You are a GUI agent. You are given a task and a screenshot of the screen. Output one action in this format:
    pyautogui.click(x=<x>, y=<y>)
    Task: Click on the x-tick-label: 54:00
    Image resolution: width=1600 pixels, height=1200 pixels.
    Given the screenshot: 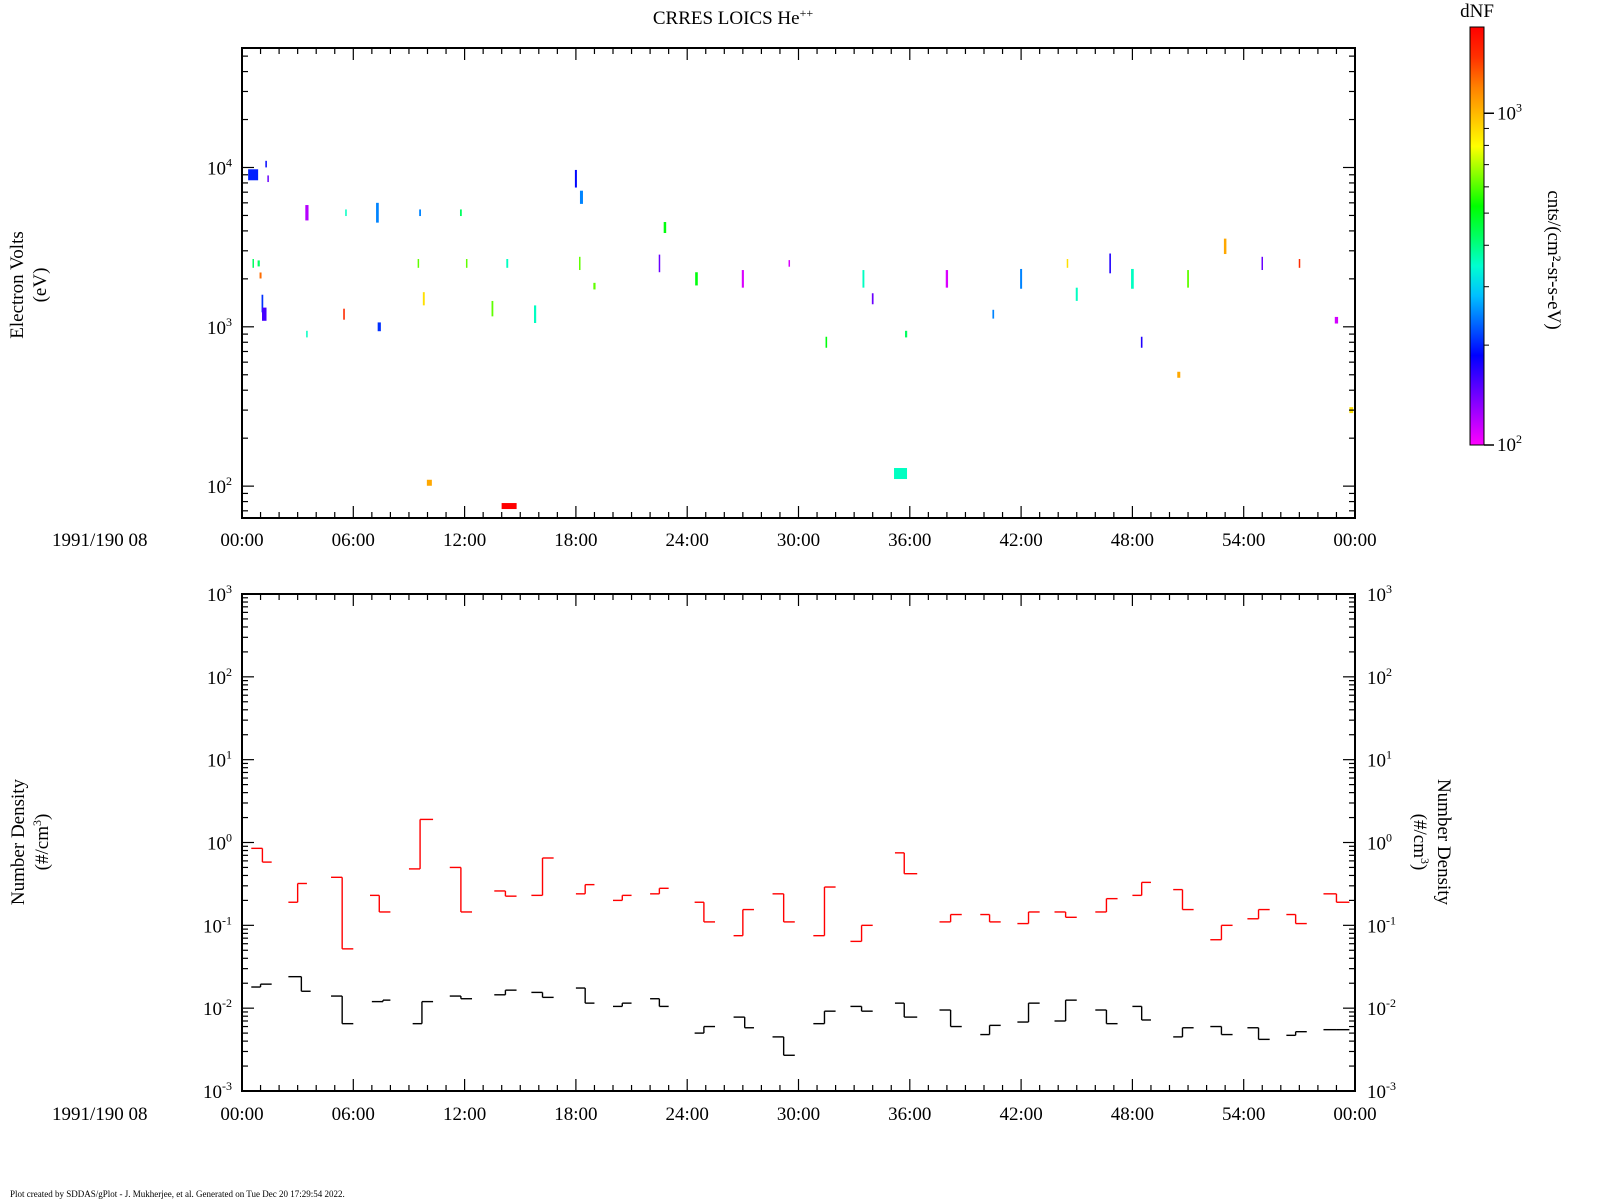 What is the action you would take?
    pyautogui.click(x=1243, y=540)
    